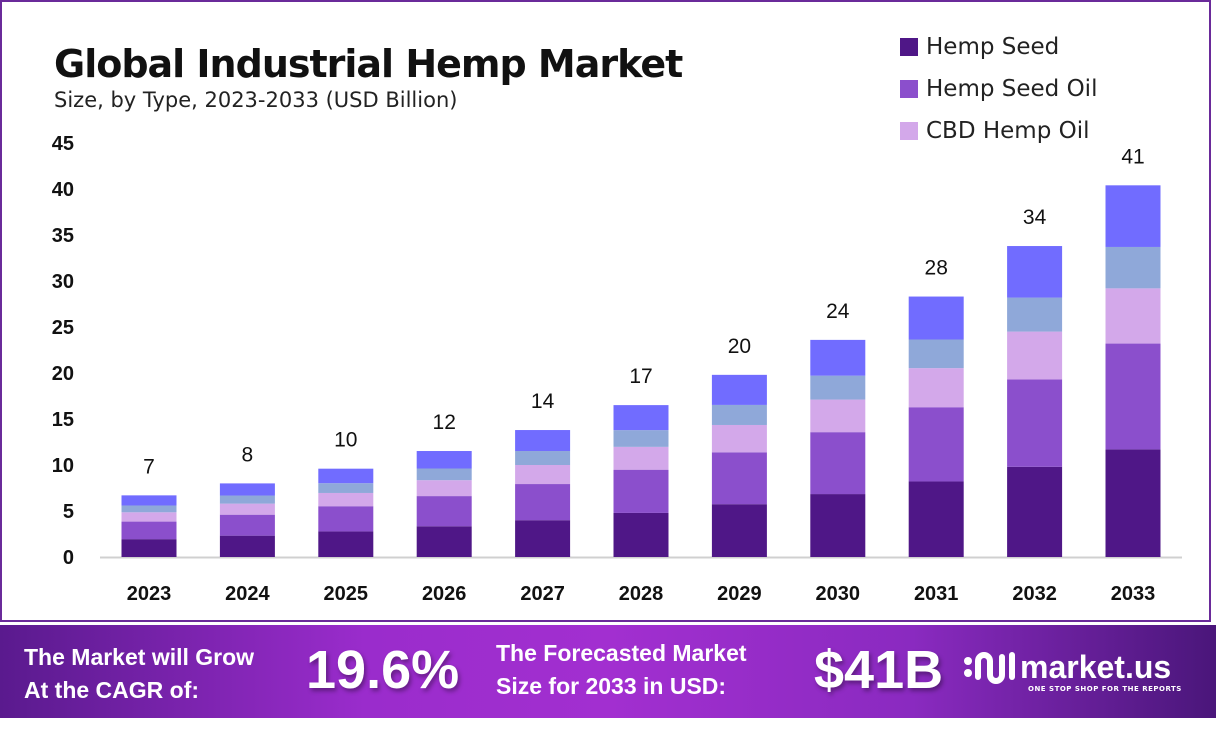  Describe the element at coordinates (1105, 689) in the screenshot. I see `logo-tagline: ONE STOP SHOP FOR THE REPORTS` at that location.